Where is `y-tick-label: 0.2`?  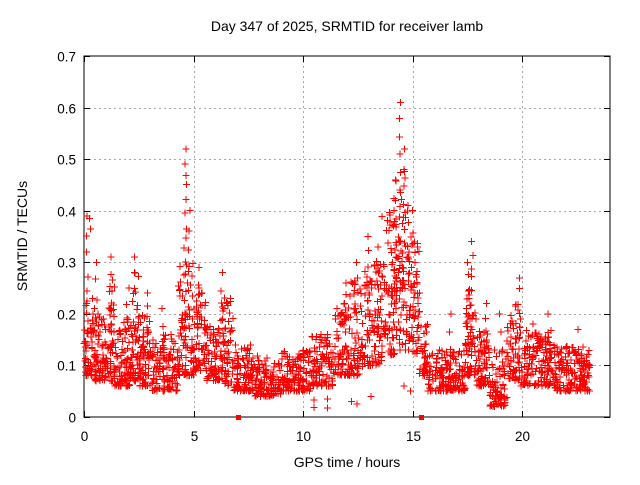 y-tick-label: 0.2 is located at coordinates (66, 315).